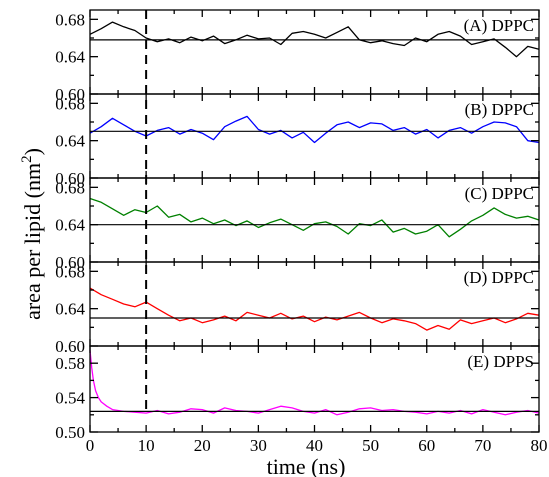 The image size is (549, 477). I want to click on panel-d-ytick-label: 0.64, so click(70, 309).